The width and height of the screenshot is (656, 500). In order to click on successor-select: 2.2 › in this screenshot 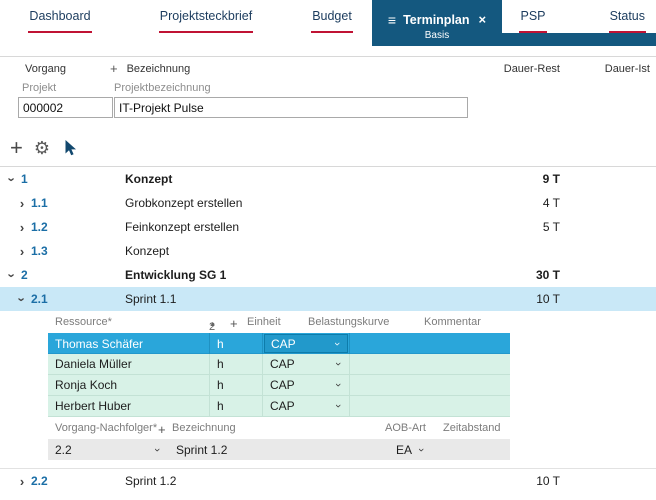, I will do `click(109, 449)`.